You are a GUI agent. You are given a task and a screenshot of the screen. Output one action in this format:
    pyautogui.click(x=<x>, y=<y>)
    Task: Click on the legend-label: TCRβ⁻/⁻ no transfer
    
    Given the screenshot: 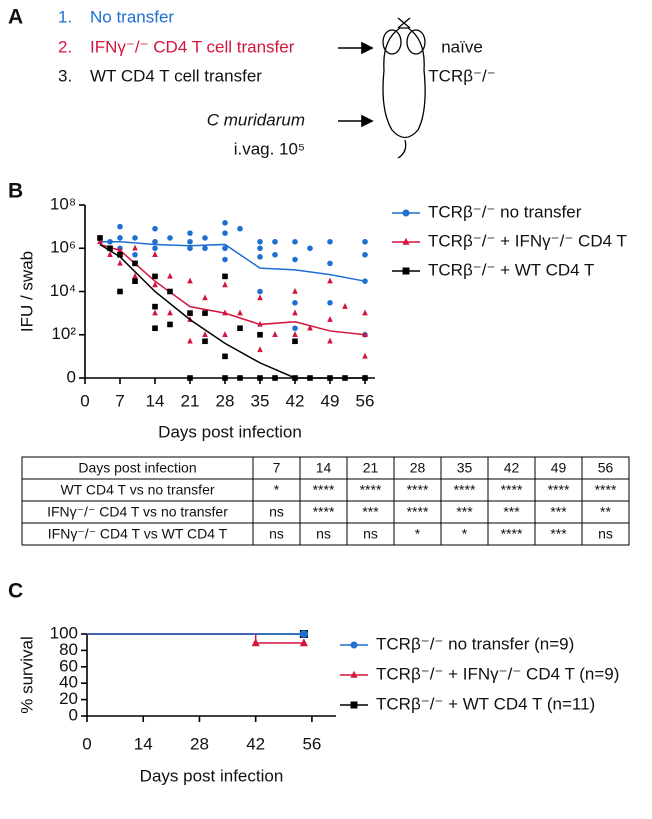 What is the action you would take?
    pyautogui.click(x=505, y=211)
    